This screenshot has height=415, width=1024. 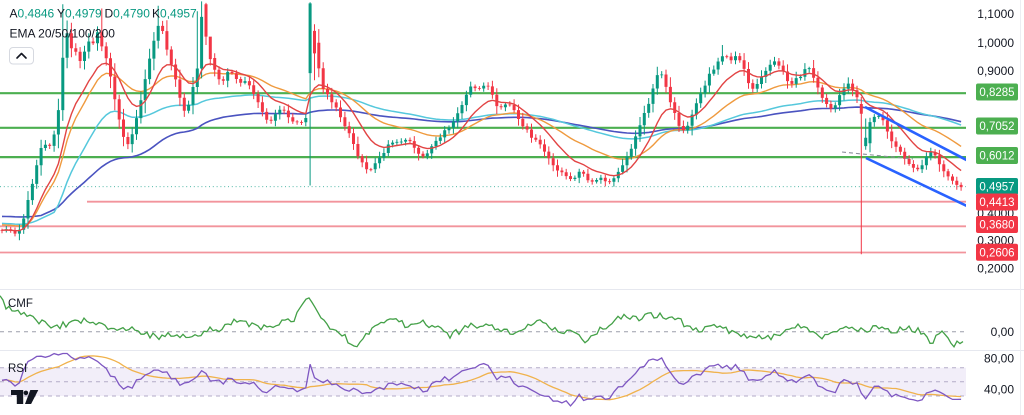 I want to click on svg-text: 0,4957, so click(x=996, y=188).